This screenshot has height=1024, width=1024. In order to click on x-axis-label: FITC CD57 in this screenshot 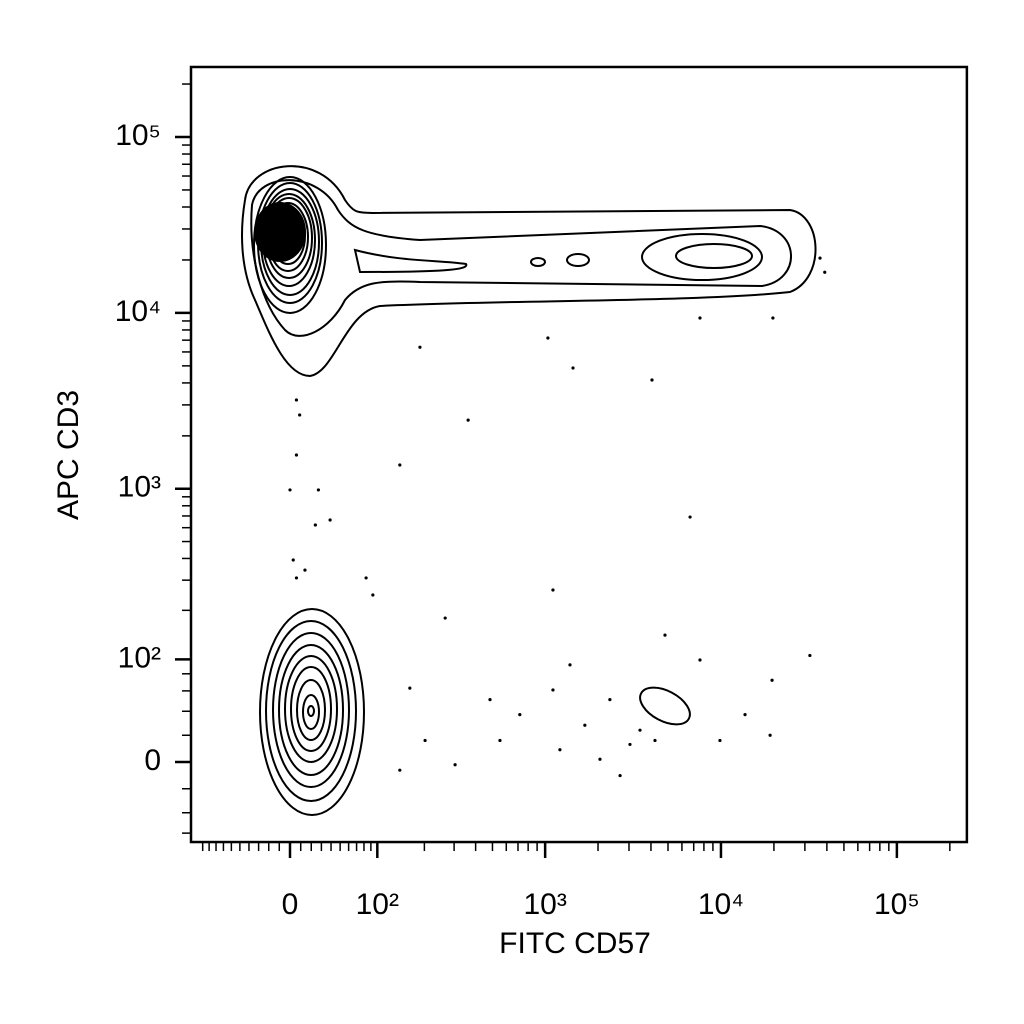, I will do `click(575, 943)`.